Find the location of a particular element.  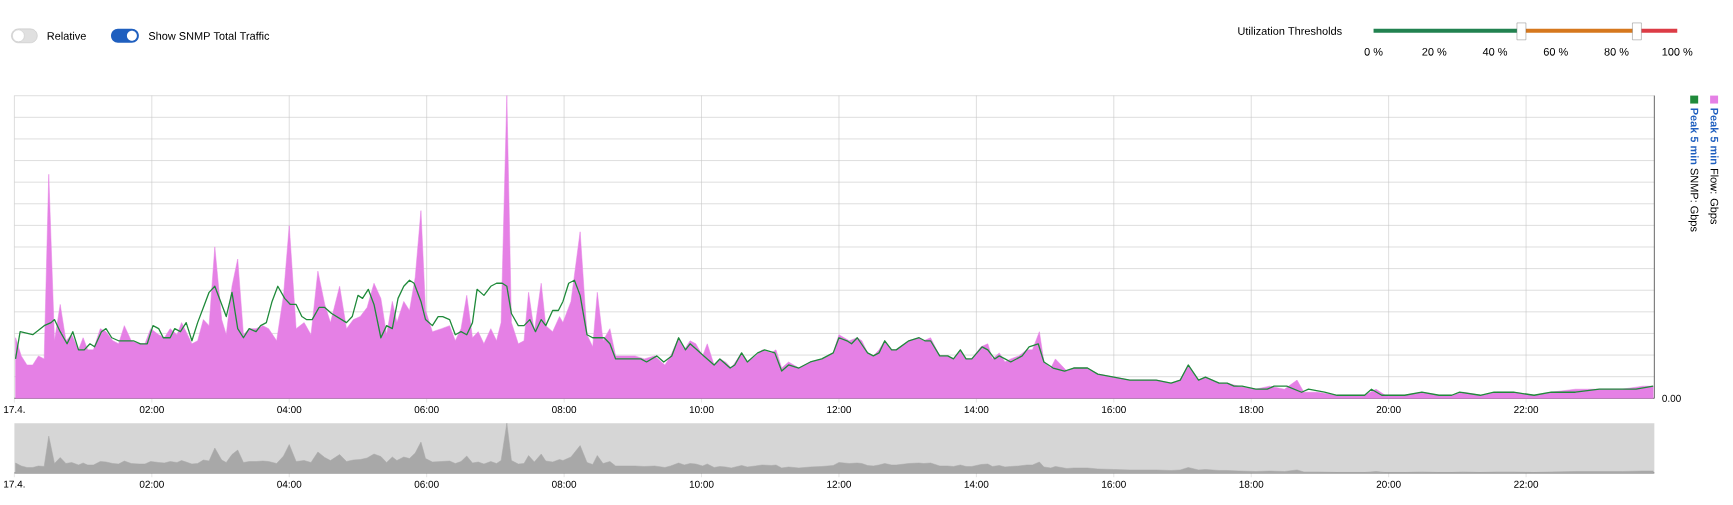

text: 0 % is located at coordinates (1373, 51).